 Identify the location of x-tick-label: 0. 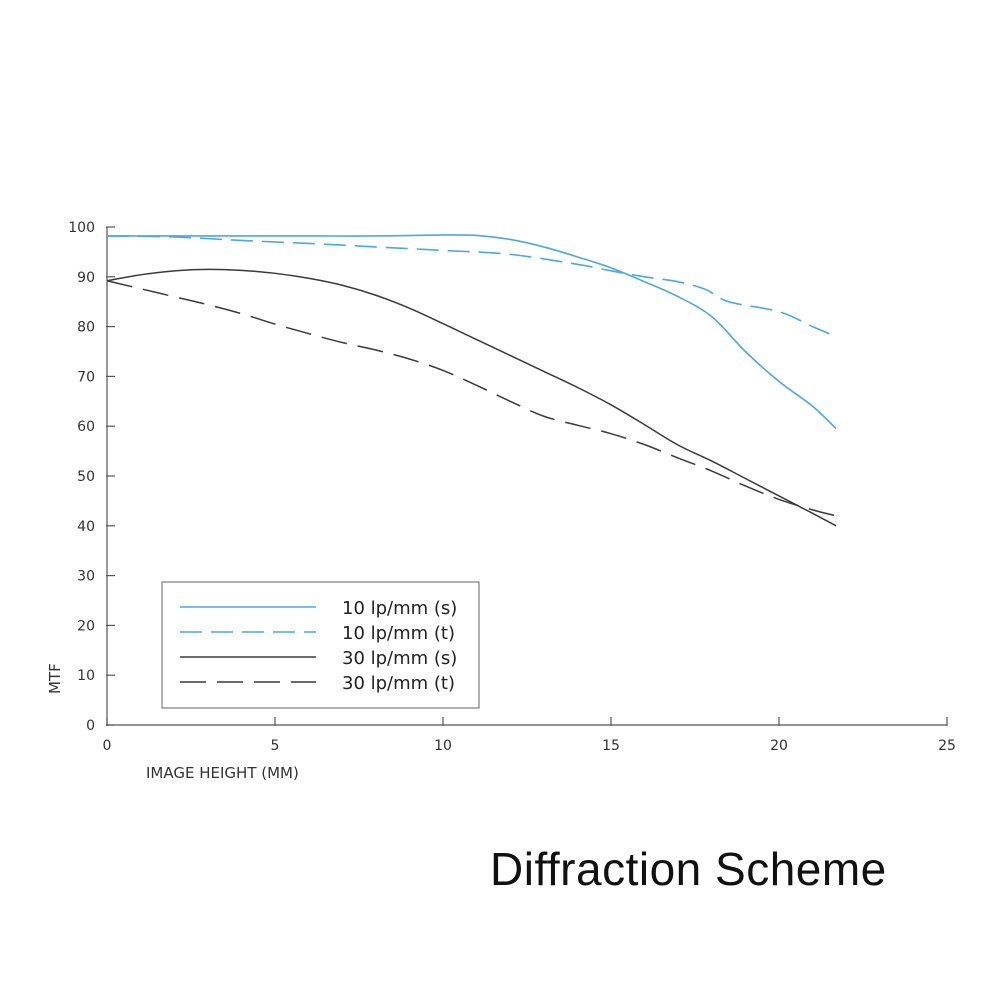
(107, 746).